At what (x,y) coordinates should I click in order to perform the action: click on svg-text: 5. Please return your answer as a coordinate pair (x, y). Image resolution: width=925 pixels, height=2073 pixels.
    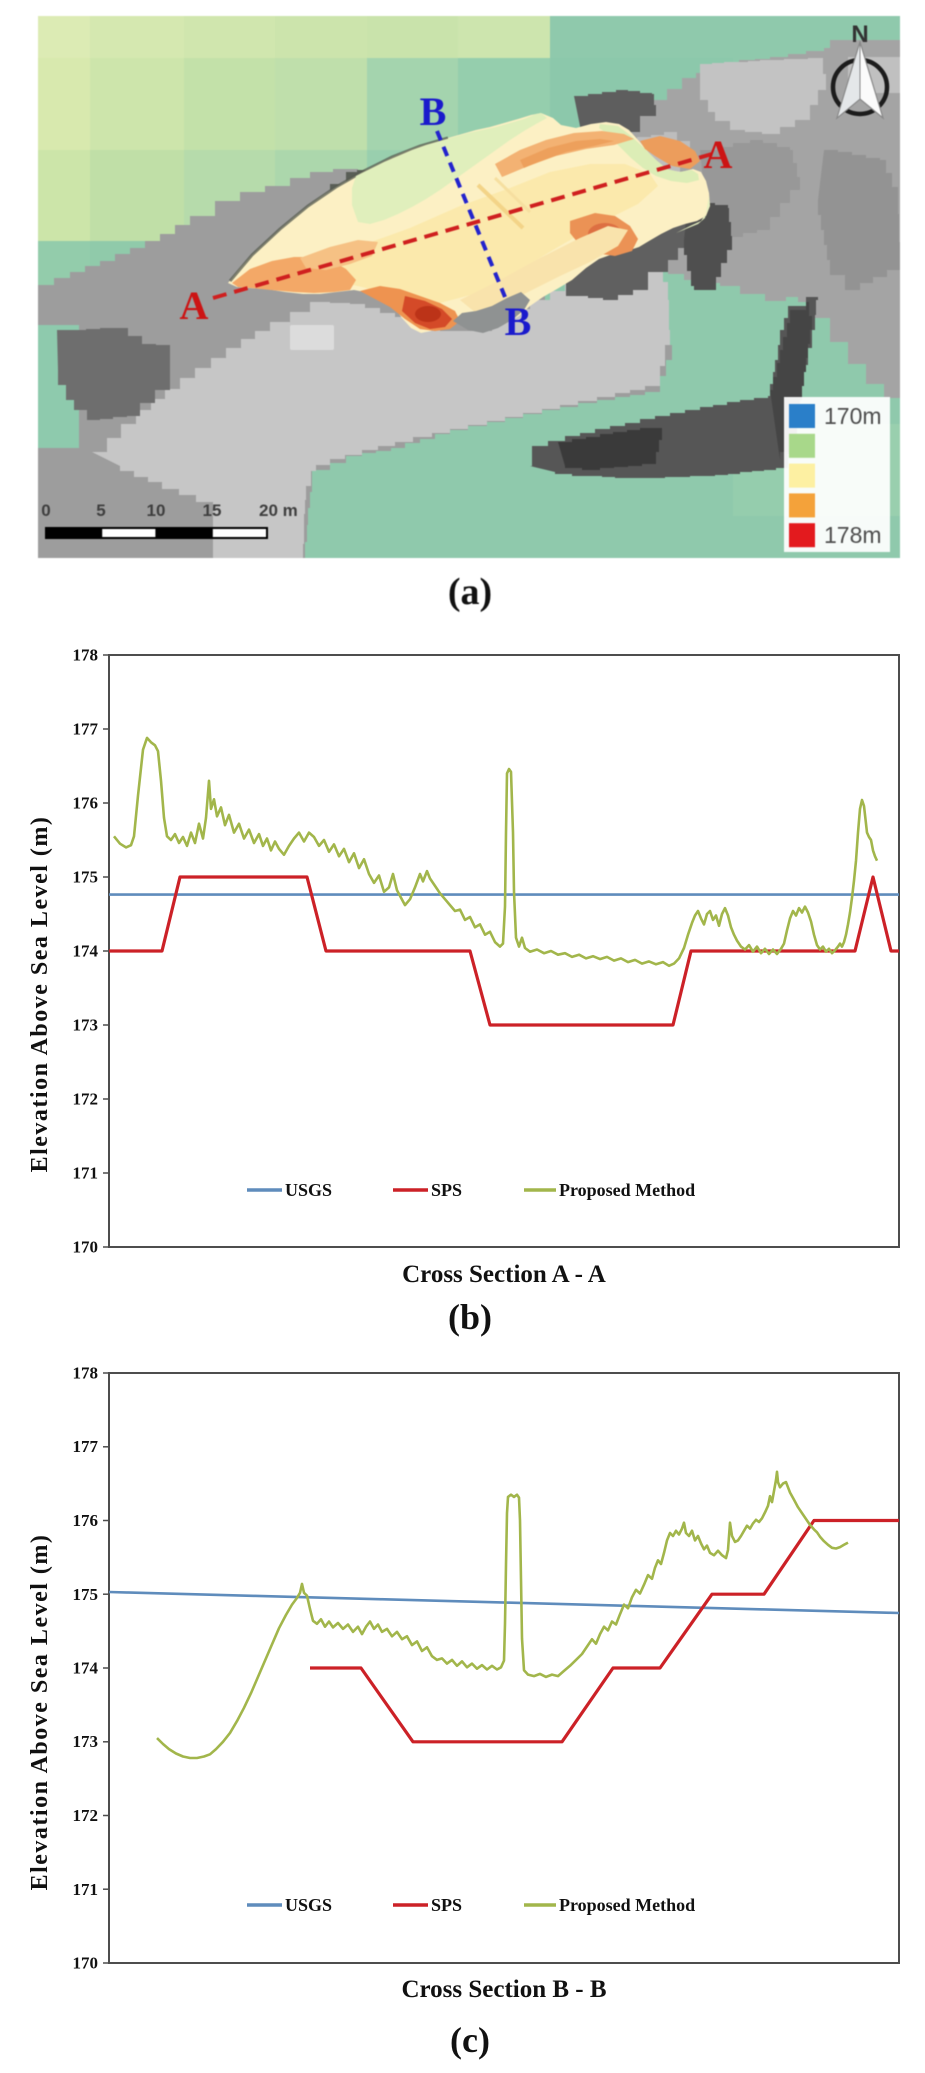
    Looking at the image, I should click on (100, 510).